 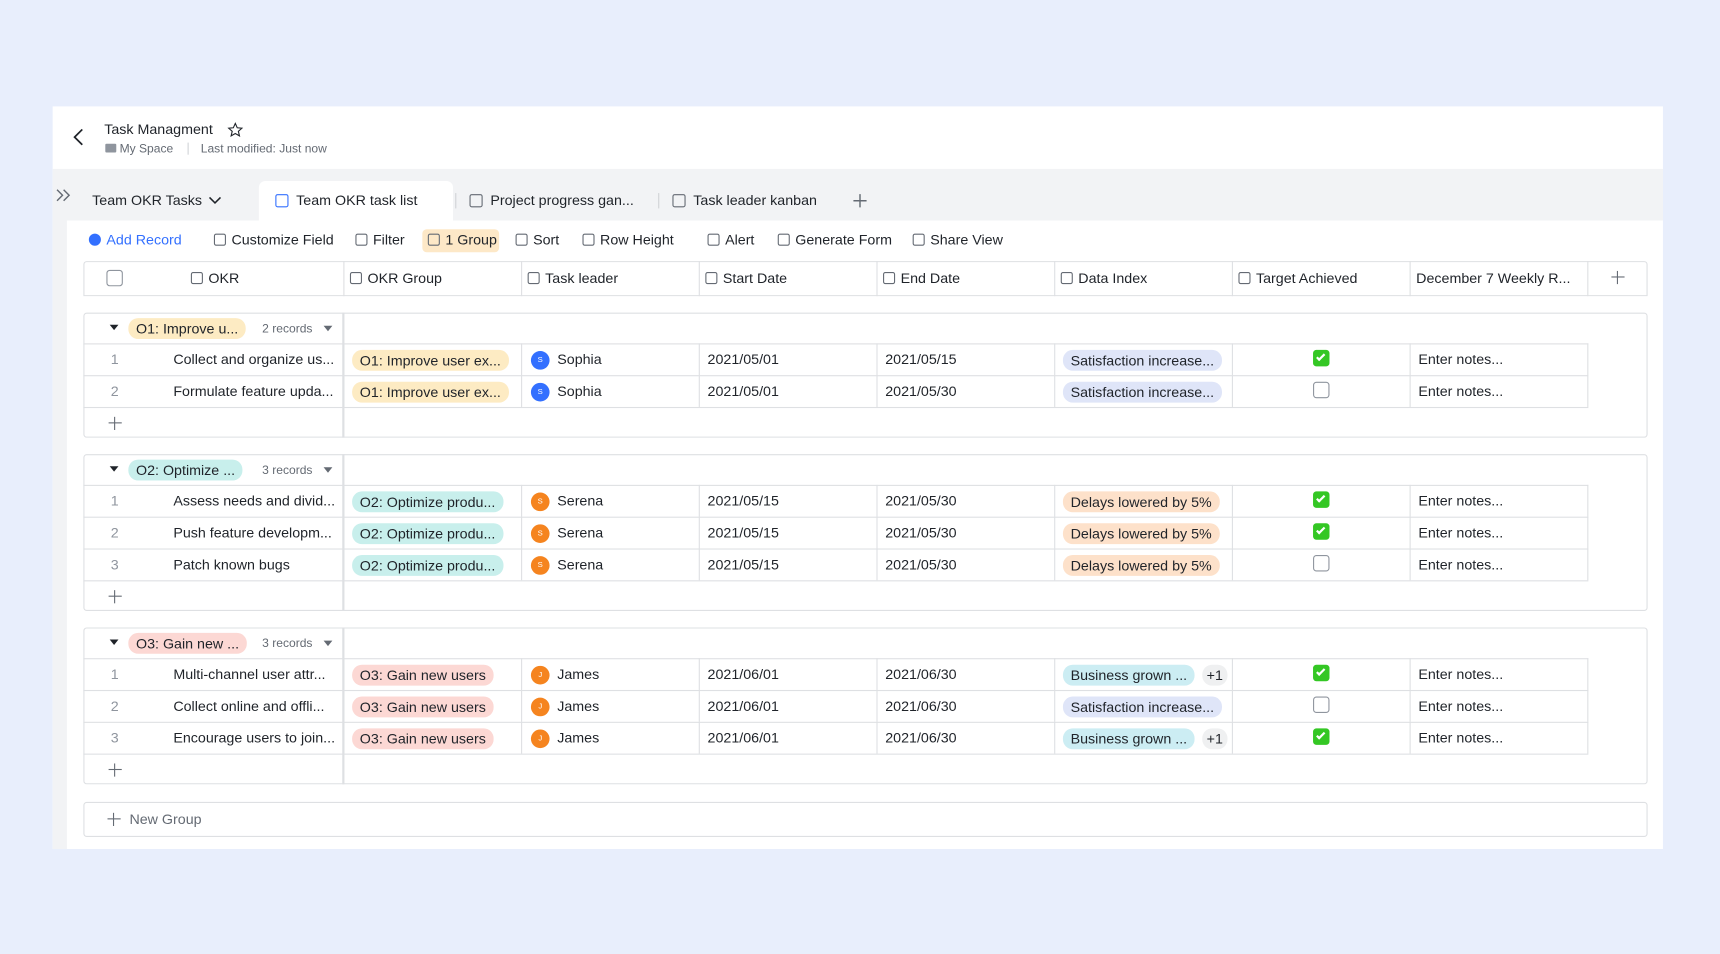 What do you see at coordinates (966, 239) in the screenshot?
I see `toolbar-button: Share View` at bounding box center [966, 239].